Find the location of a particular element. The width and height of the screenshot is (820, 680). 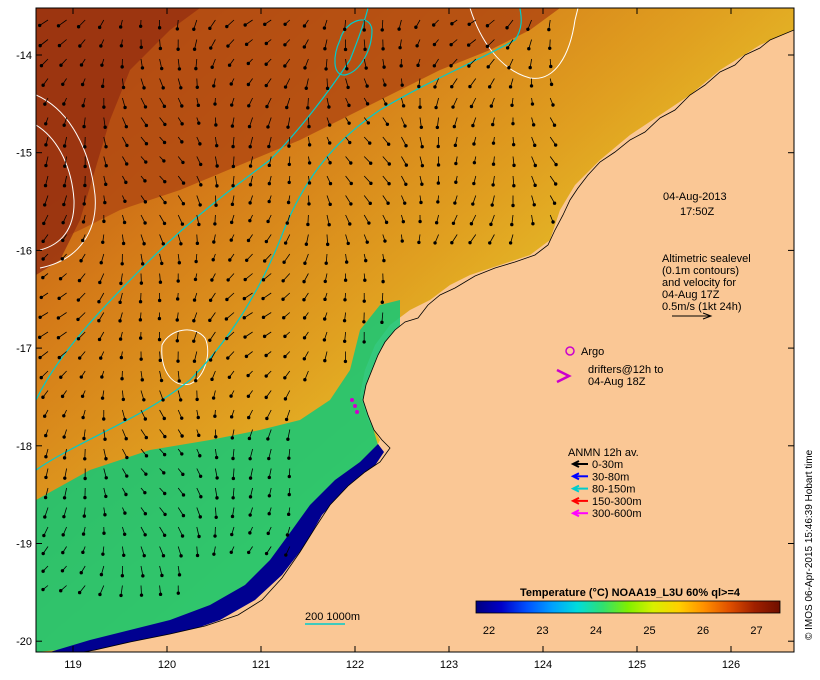

anmn-legend-arrowhead is located at coordinates (575, 464).